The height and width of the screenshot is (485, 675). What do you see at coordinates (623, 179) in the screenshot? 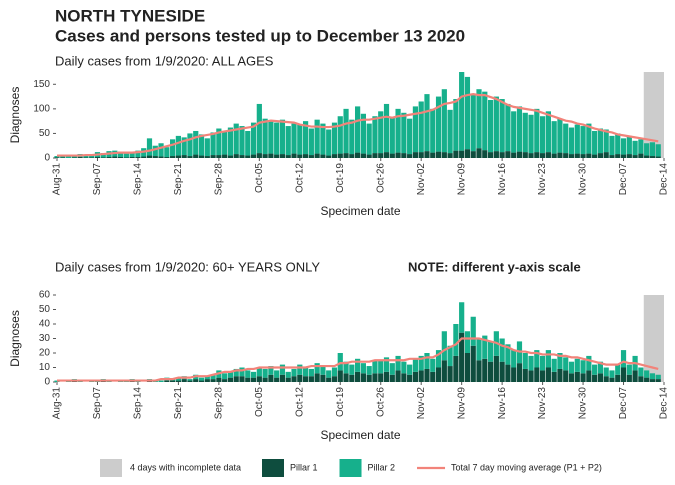
I see `x-tick-label: Dec-07` at bounding box center [623, 179].